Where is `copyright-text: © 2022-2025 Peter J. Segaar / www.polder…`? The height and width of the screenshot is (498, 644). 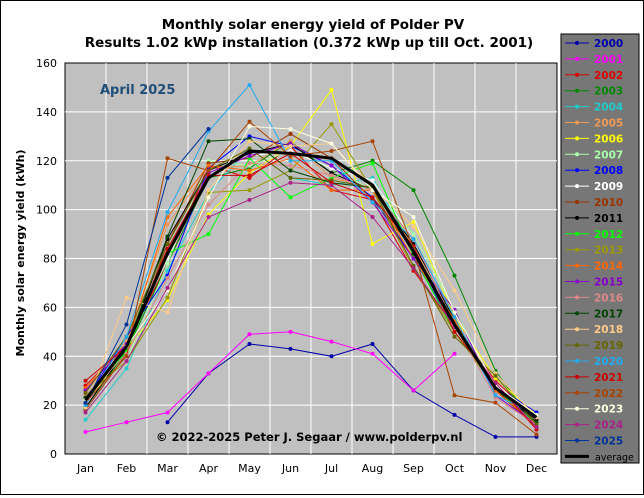
copyright-text: © 2022-2025 Peter J. Segaar / www.polder… is located at coordinates (309, 437).